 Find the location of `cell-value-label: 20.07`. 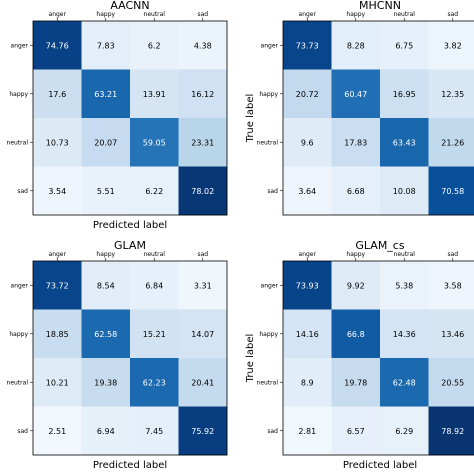

cell-value-label: 20.07 is located at coordinates (105, 142).